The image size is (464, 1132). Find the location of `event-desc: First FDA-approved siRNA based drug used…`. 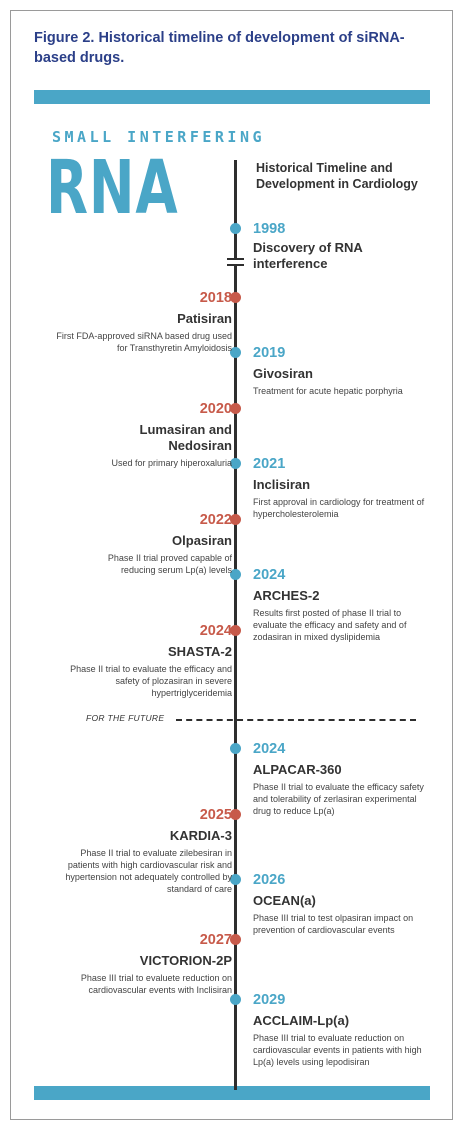

event-desc: First FDA-approved siRNA based drug used… is located at coordinates (144, 342).